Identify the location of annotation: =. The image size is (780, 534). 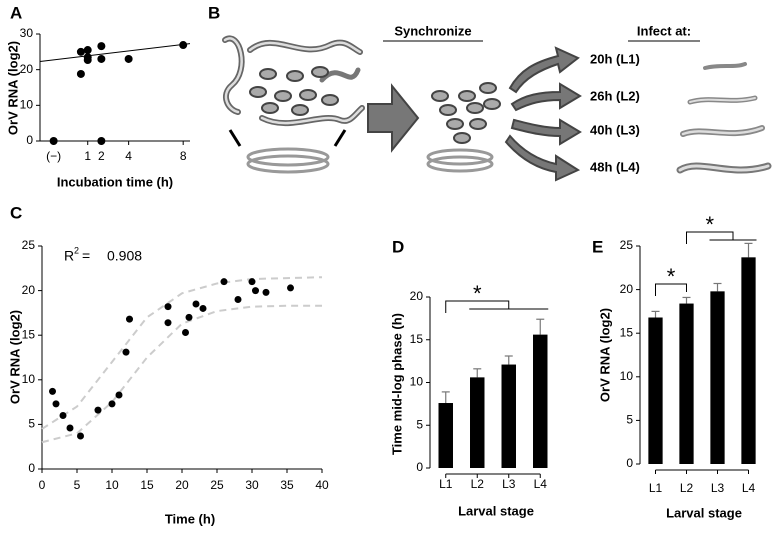
(86, 256).